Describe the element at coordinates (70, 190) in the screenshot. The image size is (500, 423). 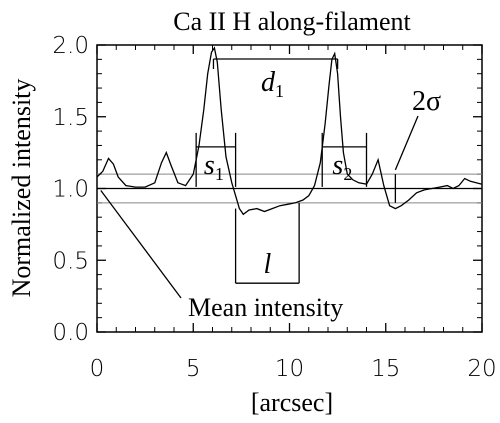
I see `y-tick-label: 1.0` at that location.